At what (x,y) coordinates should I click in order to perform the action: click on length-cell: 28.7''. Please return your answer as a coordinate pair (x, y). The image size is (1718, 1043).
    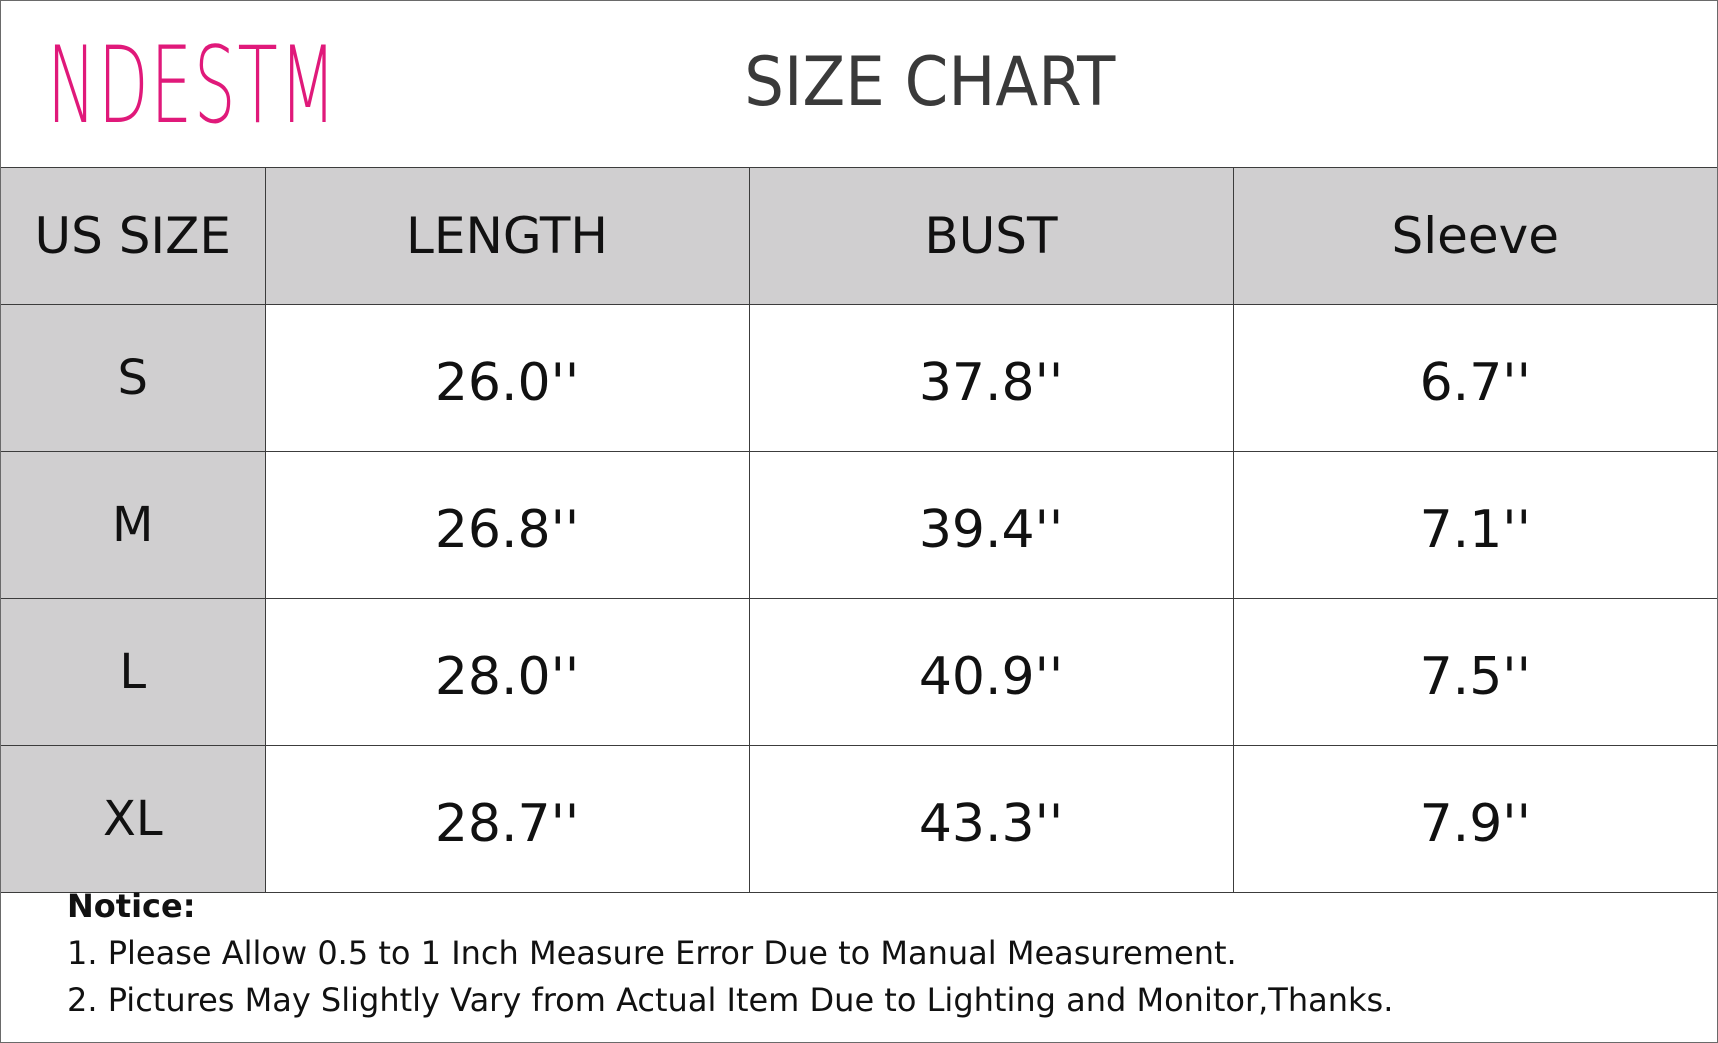
    Looking at the image, I should click on (507, 819).